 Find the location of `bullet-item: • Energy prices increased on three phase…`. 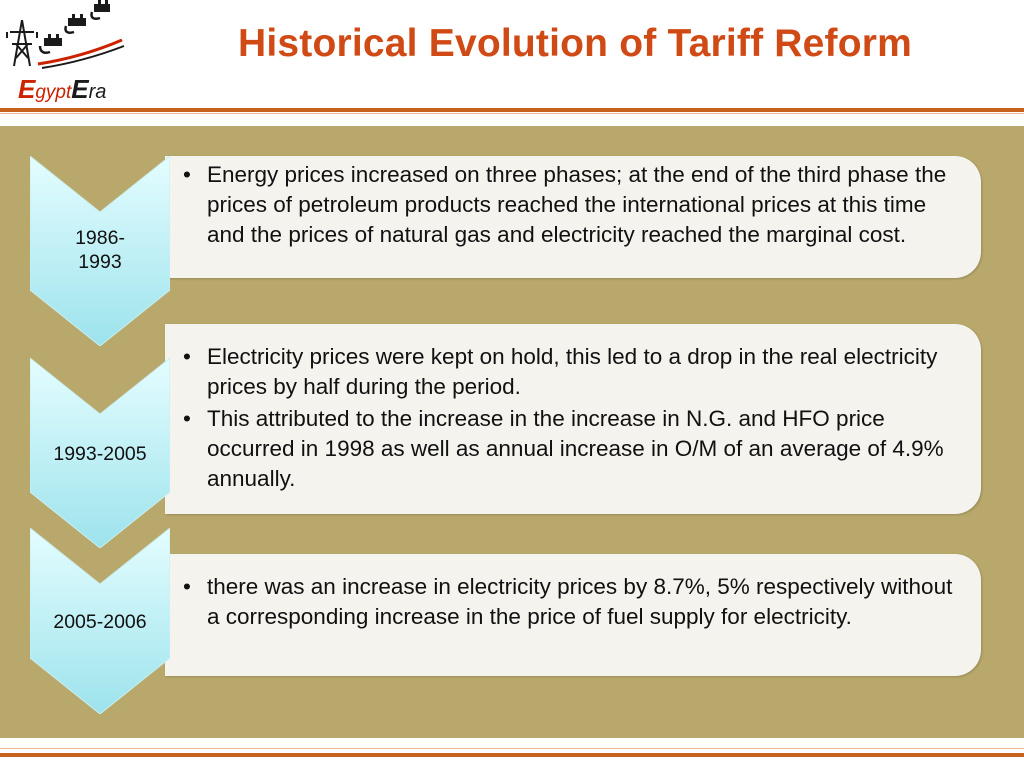

bullet-item: • Energy prices increased on three phase… is located at coordinates (573, 205).